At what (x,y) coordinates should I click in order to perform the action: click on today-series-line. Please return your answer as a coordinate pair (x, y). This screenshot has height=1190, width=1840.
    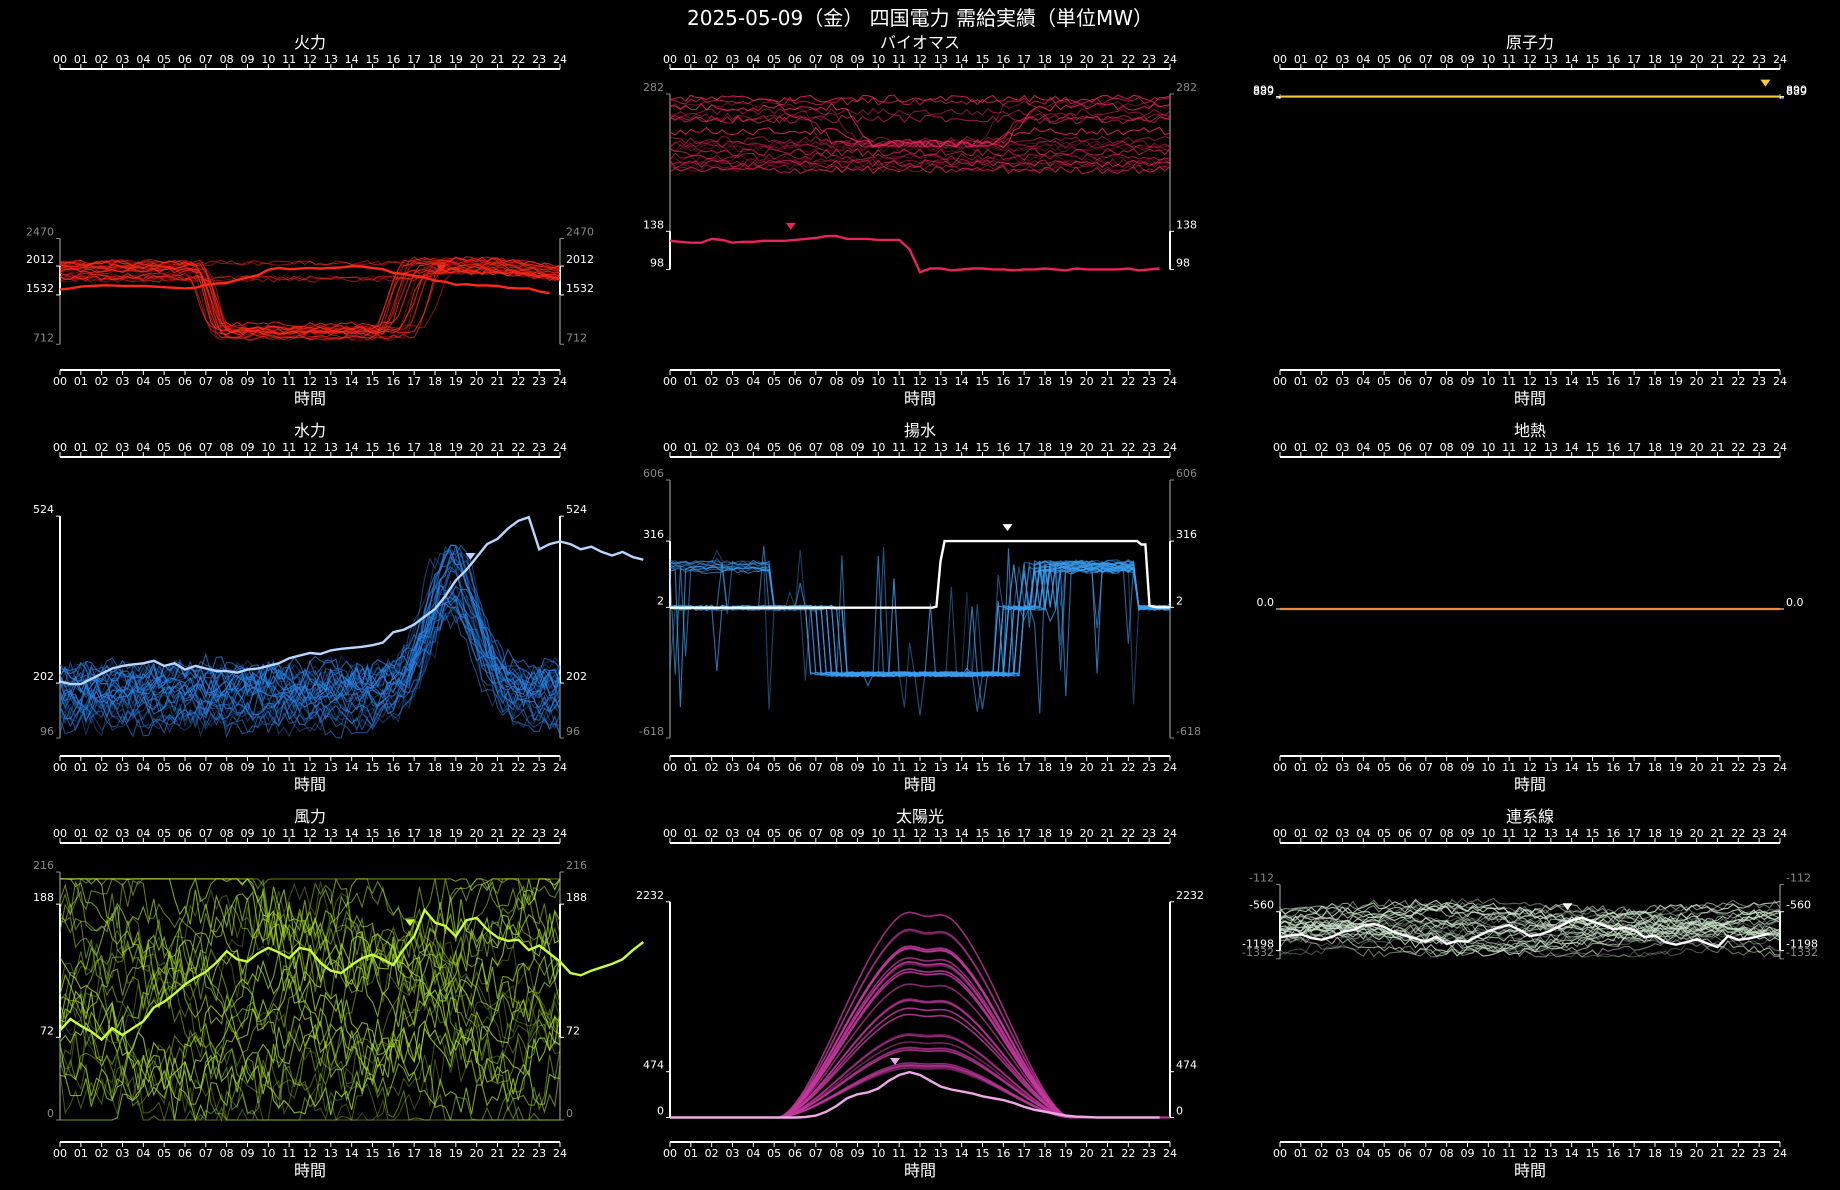
    Looking at the image, I should click on (351, 600).